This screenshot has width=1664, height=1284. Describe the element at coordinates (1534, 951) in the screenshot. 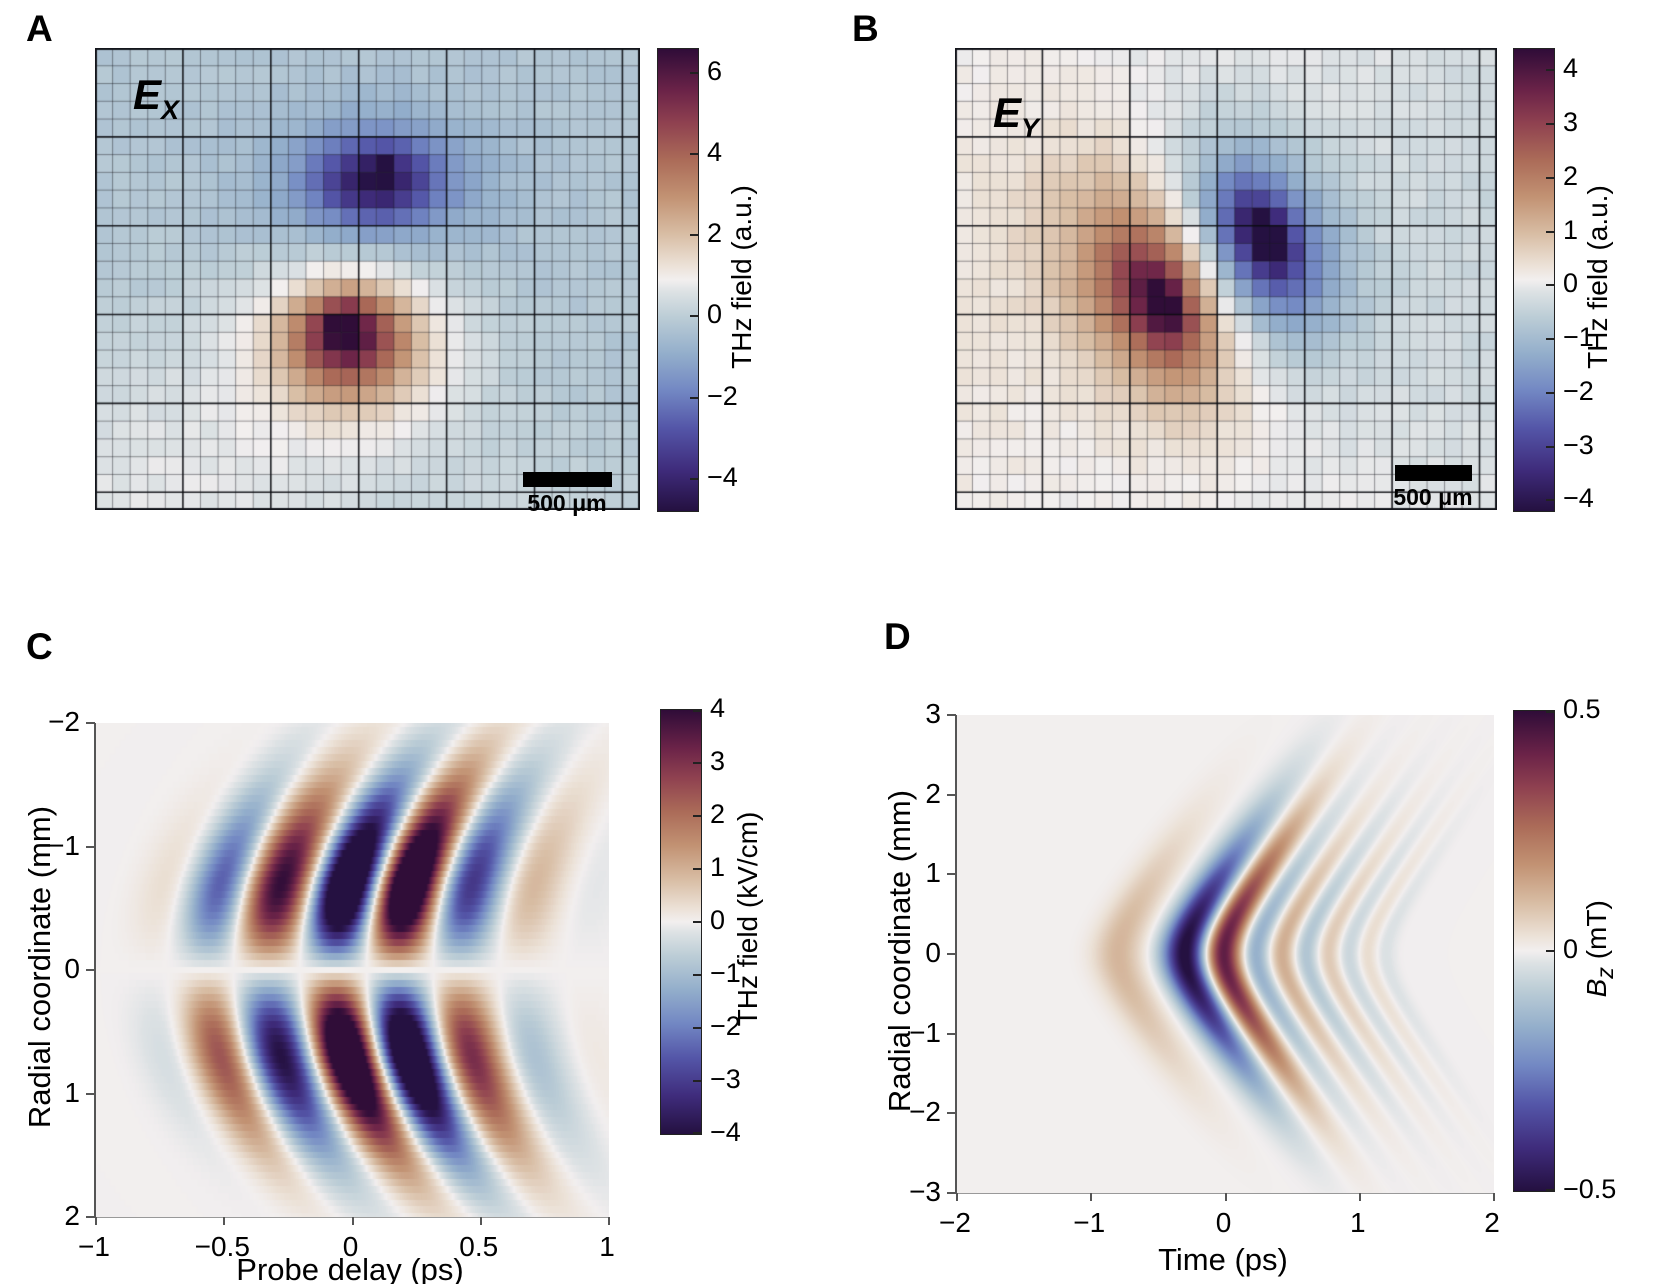

I see `colorbar-bz` at that location.